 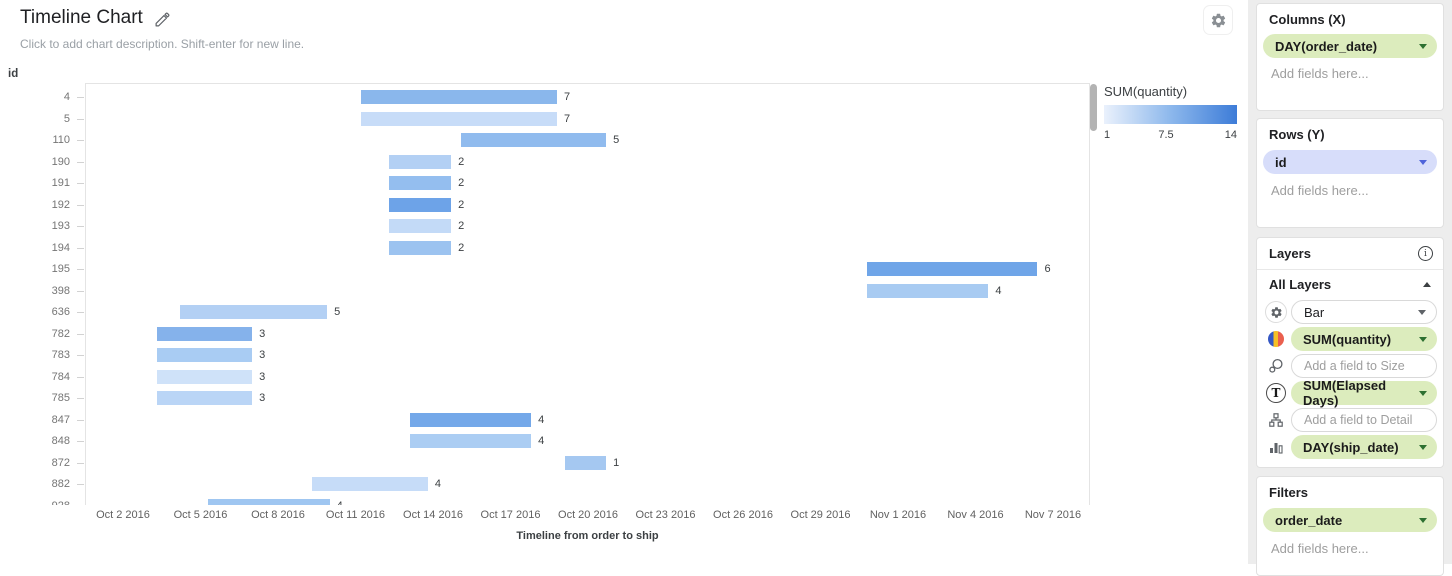 I want to click on field-chip-sum-elapsed-days: SUM(Elapsed Days), so click(x=1364, y=393).